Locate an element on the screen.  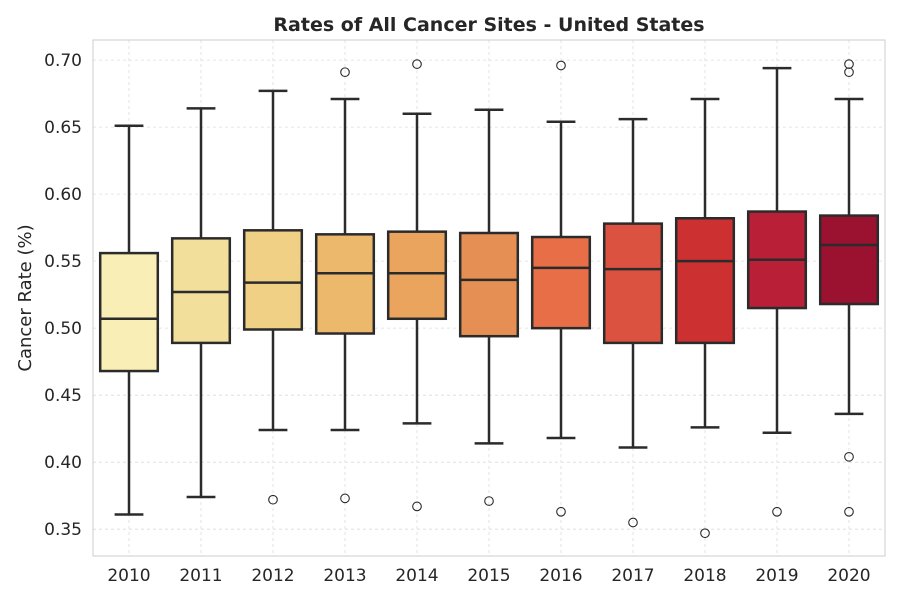
box-group-2012 is located at coordinates (273, 297).